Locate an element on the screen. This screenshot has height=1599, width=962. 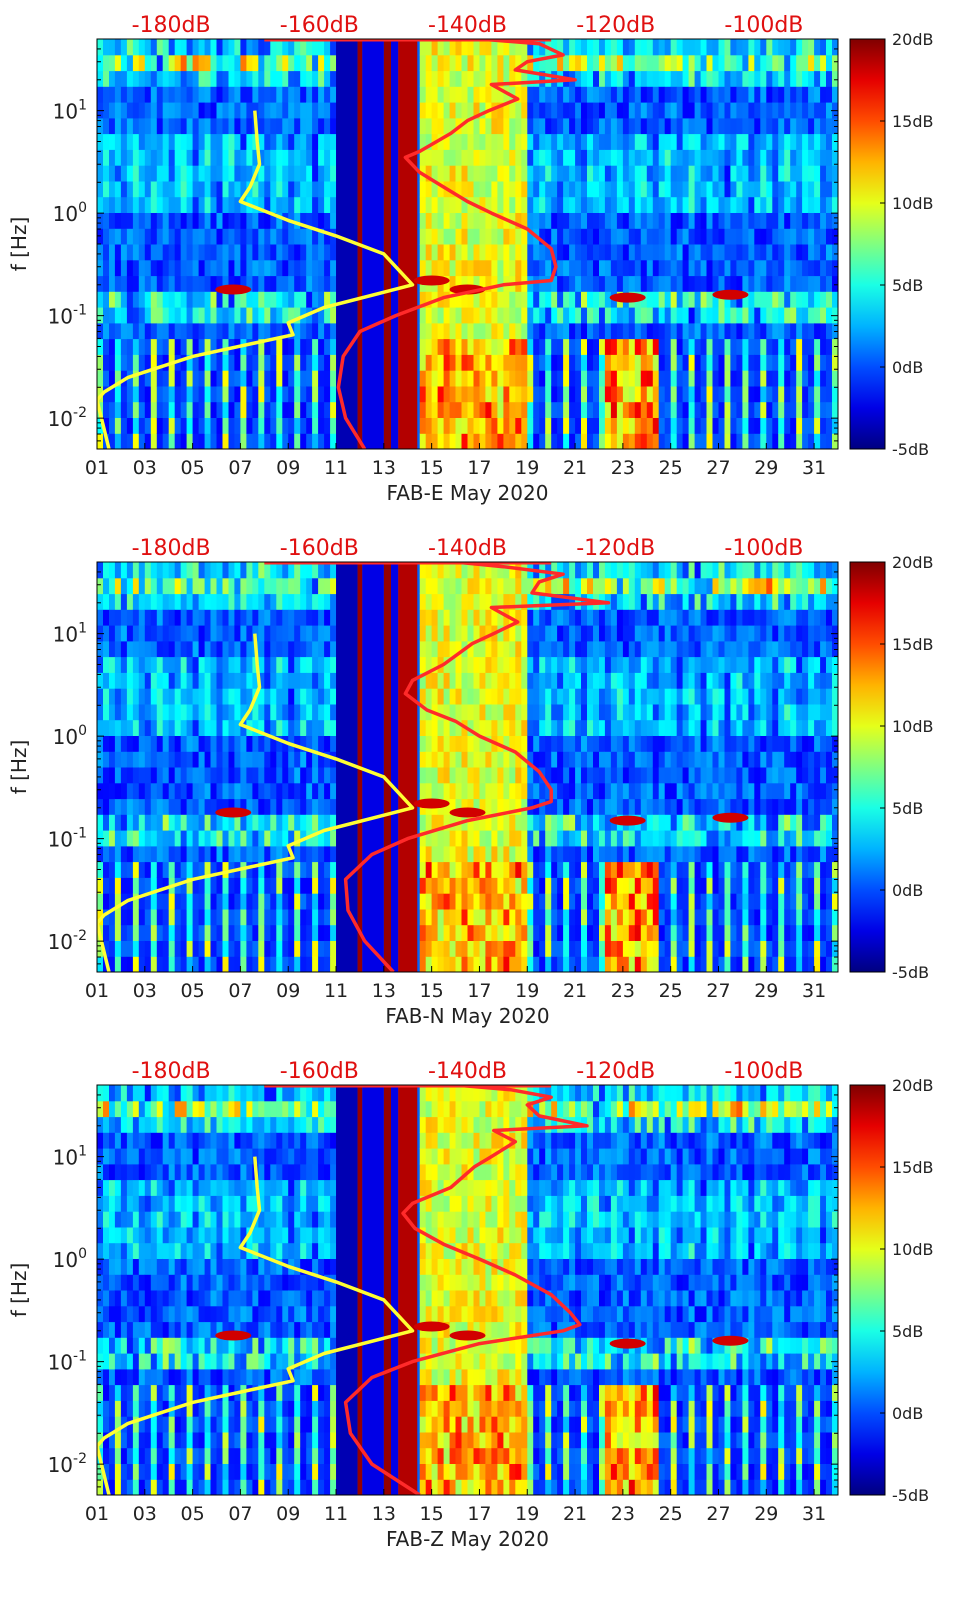
x-tick-label: 25 is located at coordinates (671, 468).